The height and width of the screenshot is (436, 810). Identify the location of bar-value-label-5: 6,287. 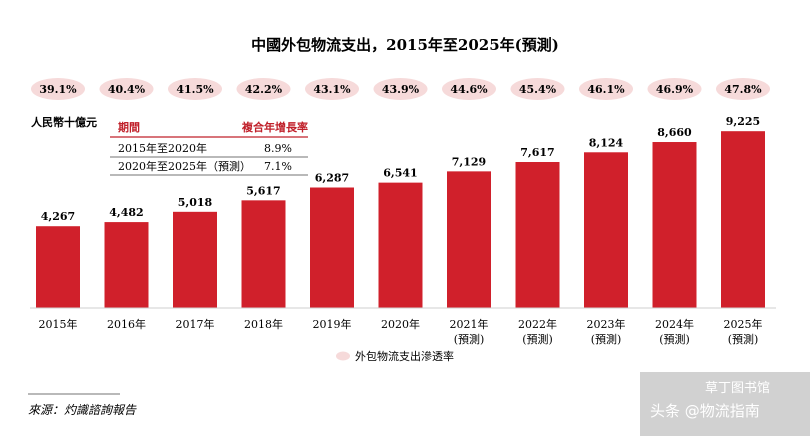
(332, 177).